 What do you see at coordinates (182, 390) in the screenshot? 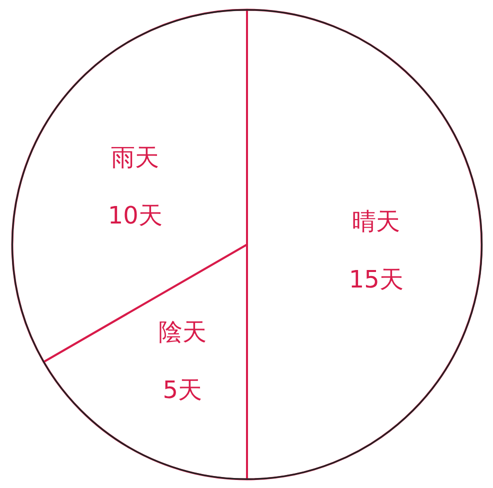
I see `data-label: 5天` at bounding box center [182, 390].